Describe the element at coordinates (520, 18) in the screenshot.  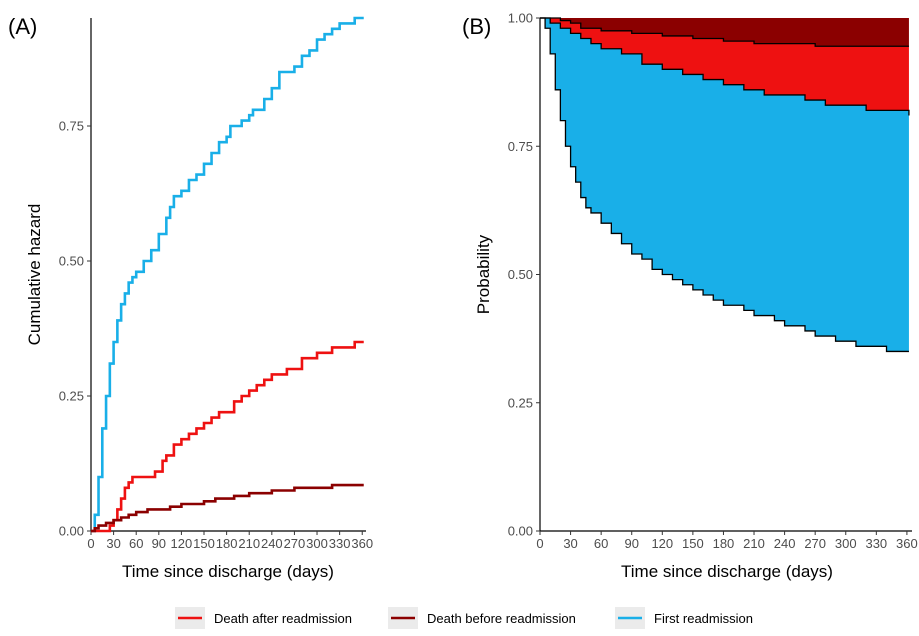
I see `y-tick-label: 1.00` at that location.